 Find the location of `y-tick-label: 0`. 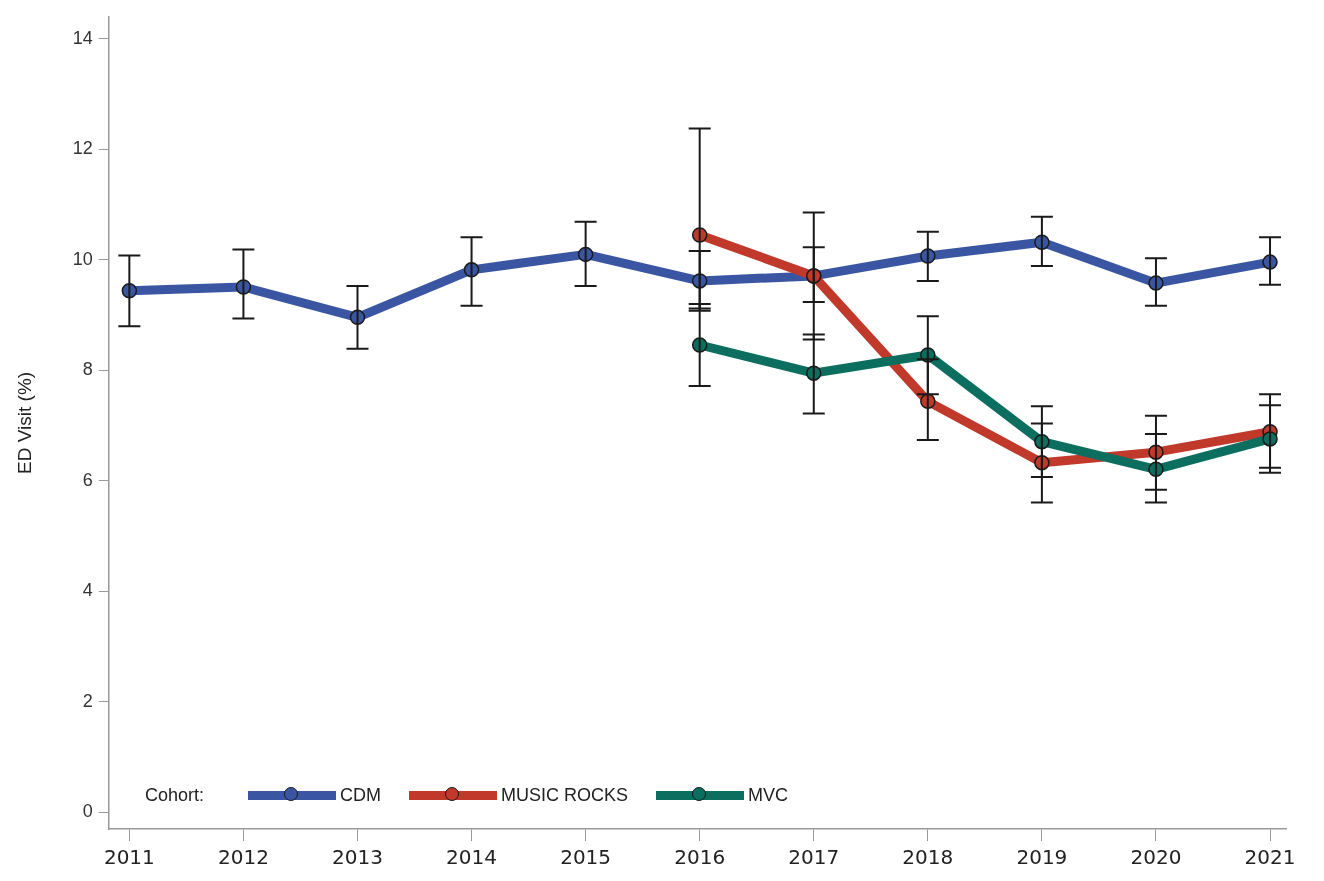

y-tick-label: 0 is located at coordinates (87, 811).